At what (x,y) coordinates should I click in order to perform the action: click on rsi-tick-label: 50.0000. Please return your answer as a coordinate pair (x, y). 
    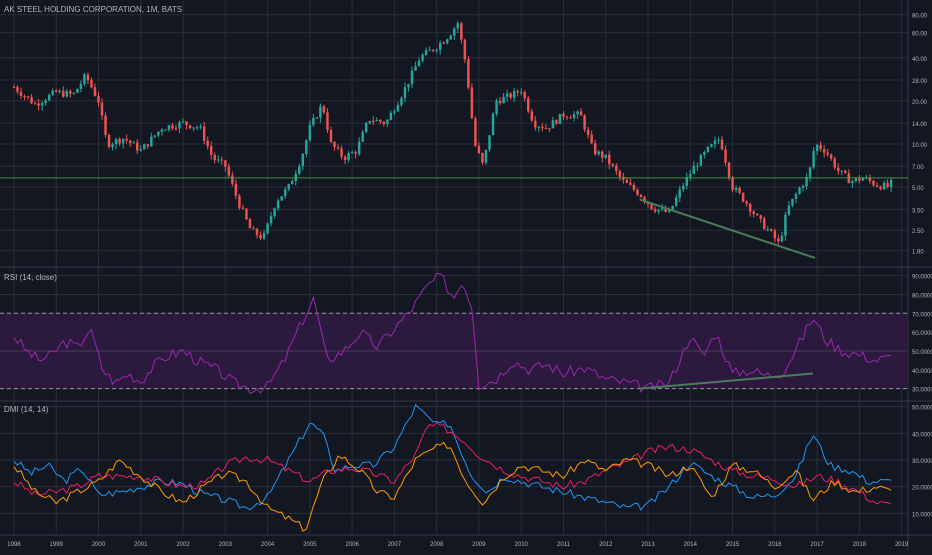
    Looking at the image, I should click on (922, 353).